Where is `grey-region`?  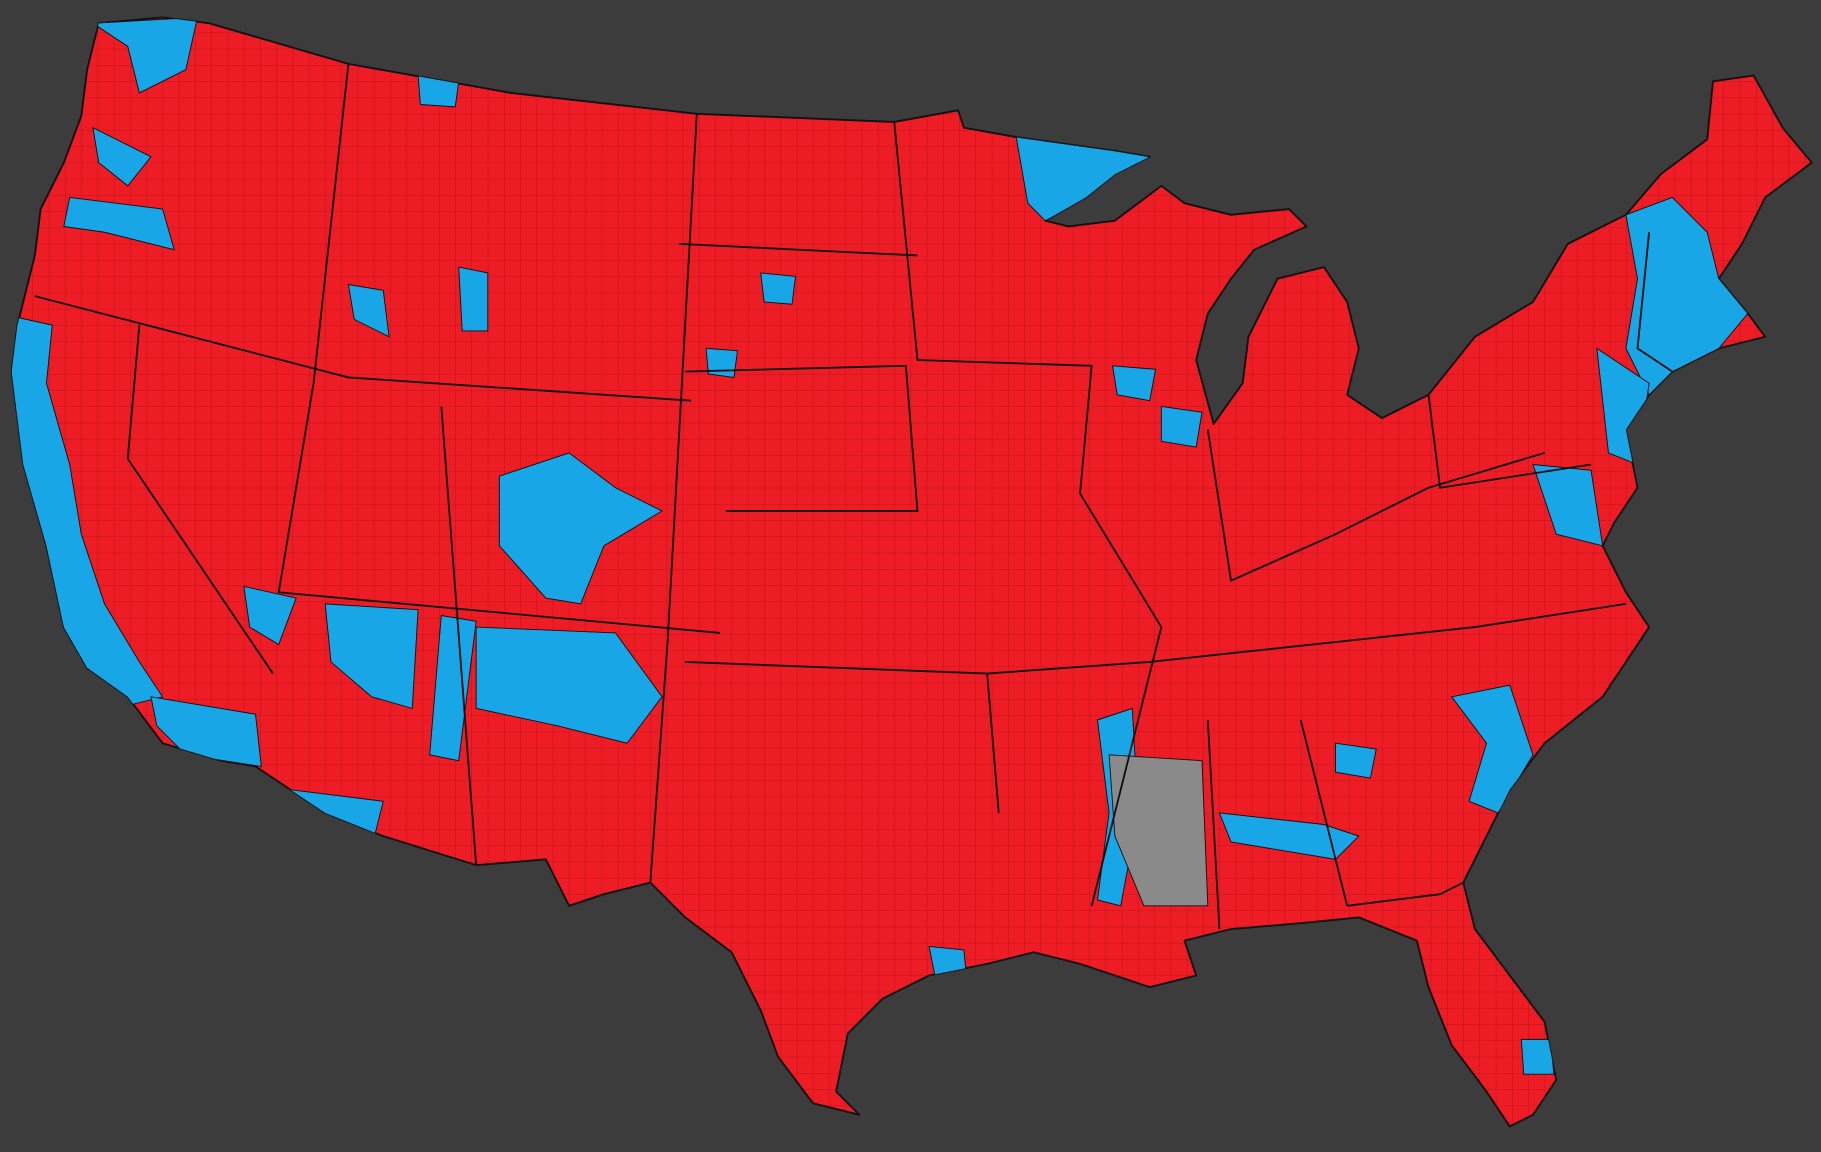
grey-region is located at coordinates (1158, 830).